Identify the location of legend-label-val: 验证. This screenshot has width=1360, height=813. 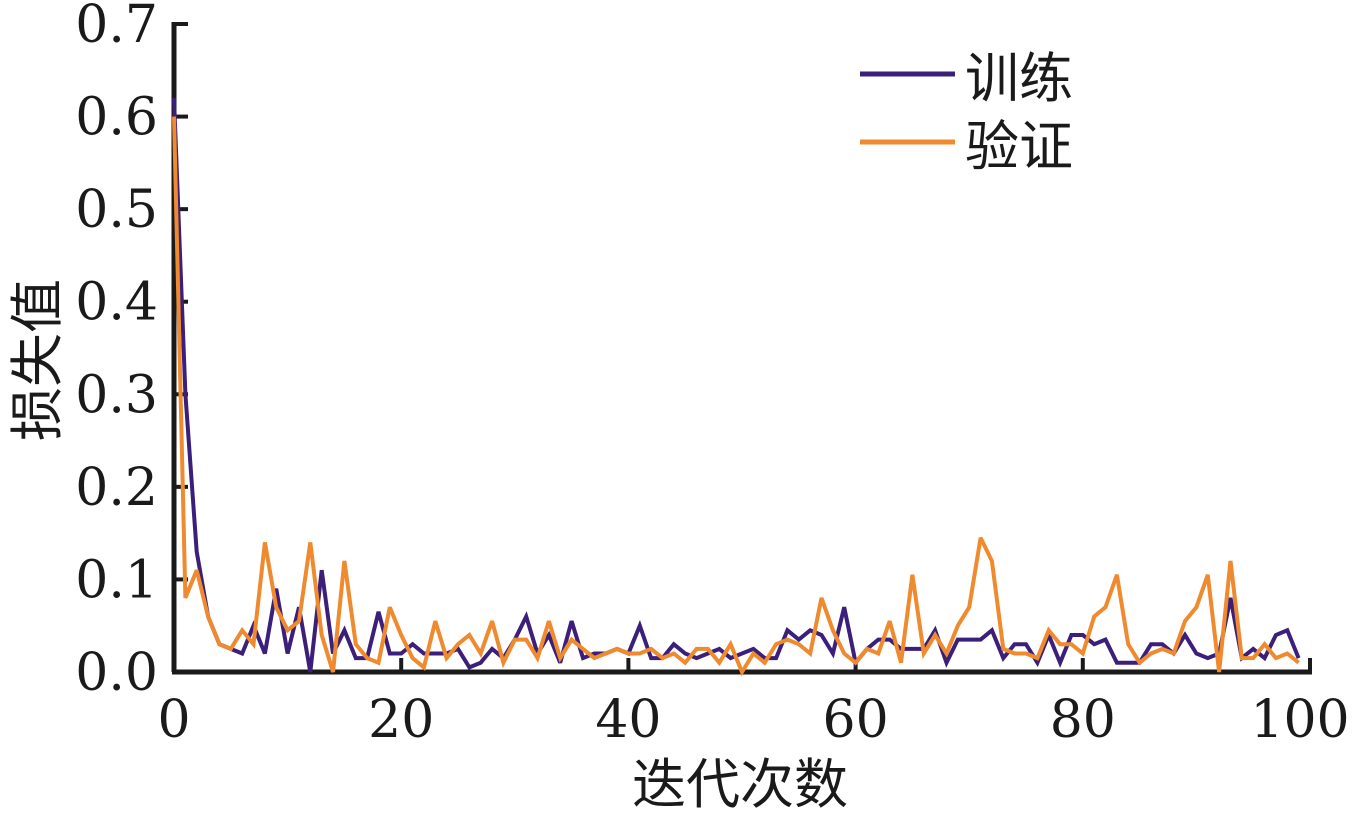
(1019, 146).